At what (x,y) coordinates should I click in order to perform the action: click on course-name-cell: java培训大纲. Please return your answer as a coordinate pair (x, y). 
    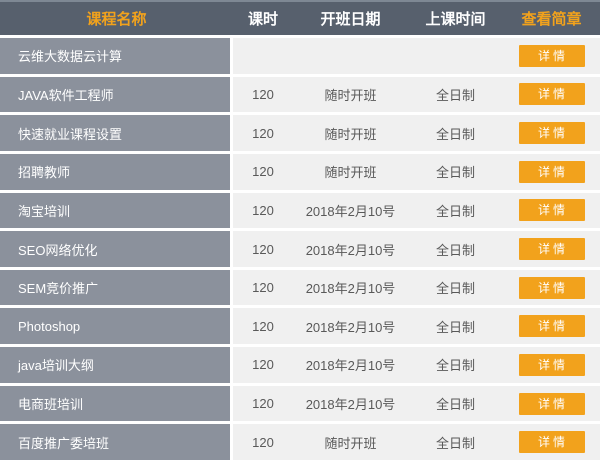
    Looking at the image, I should click on (115, 365).